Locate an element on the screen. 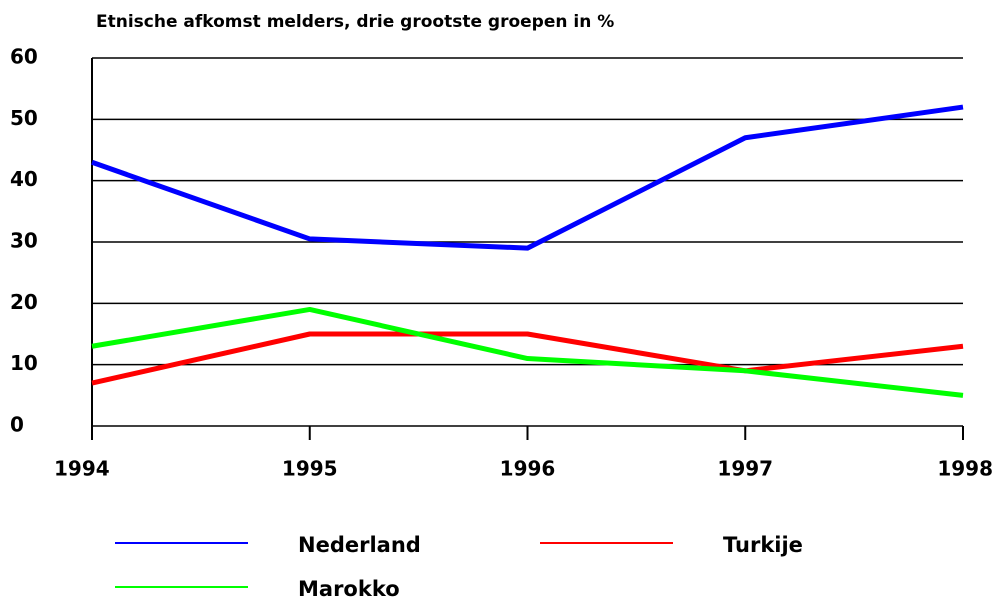 Image resolution: width=997 pixels, height=600 pixels. x-tick-label: 1997 is located at coordinates (745, 469).